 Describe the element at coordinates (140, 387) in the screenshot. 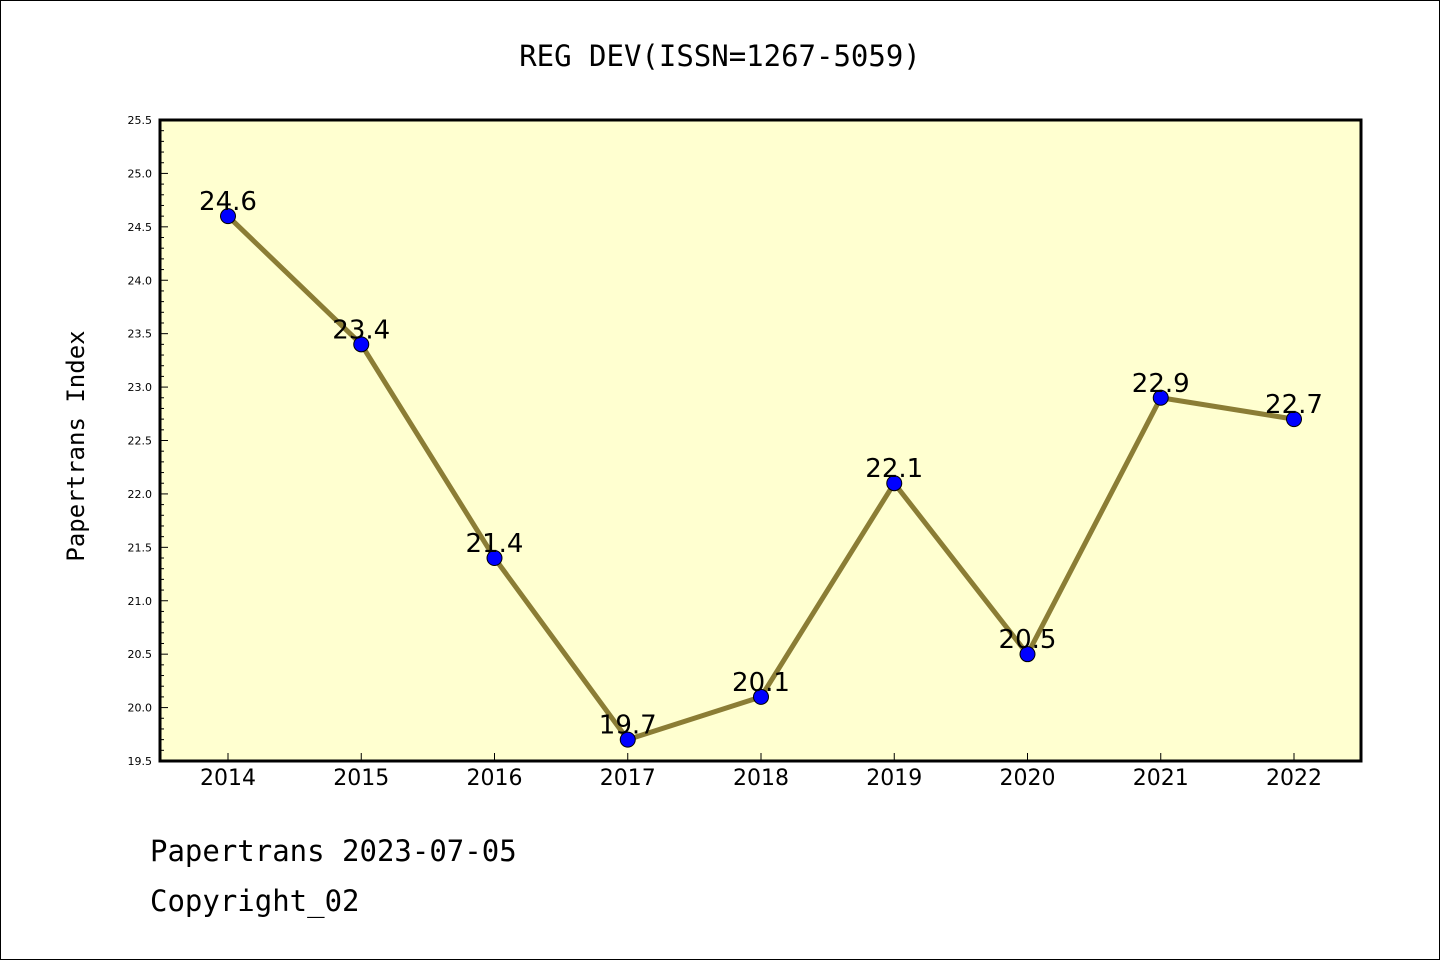

I see `y-tick-label: 23.0` at that location.